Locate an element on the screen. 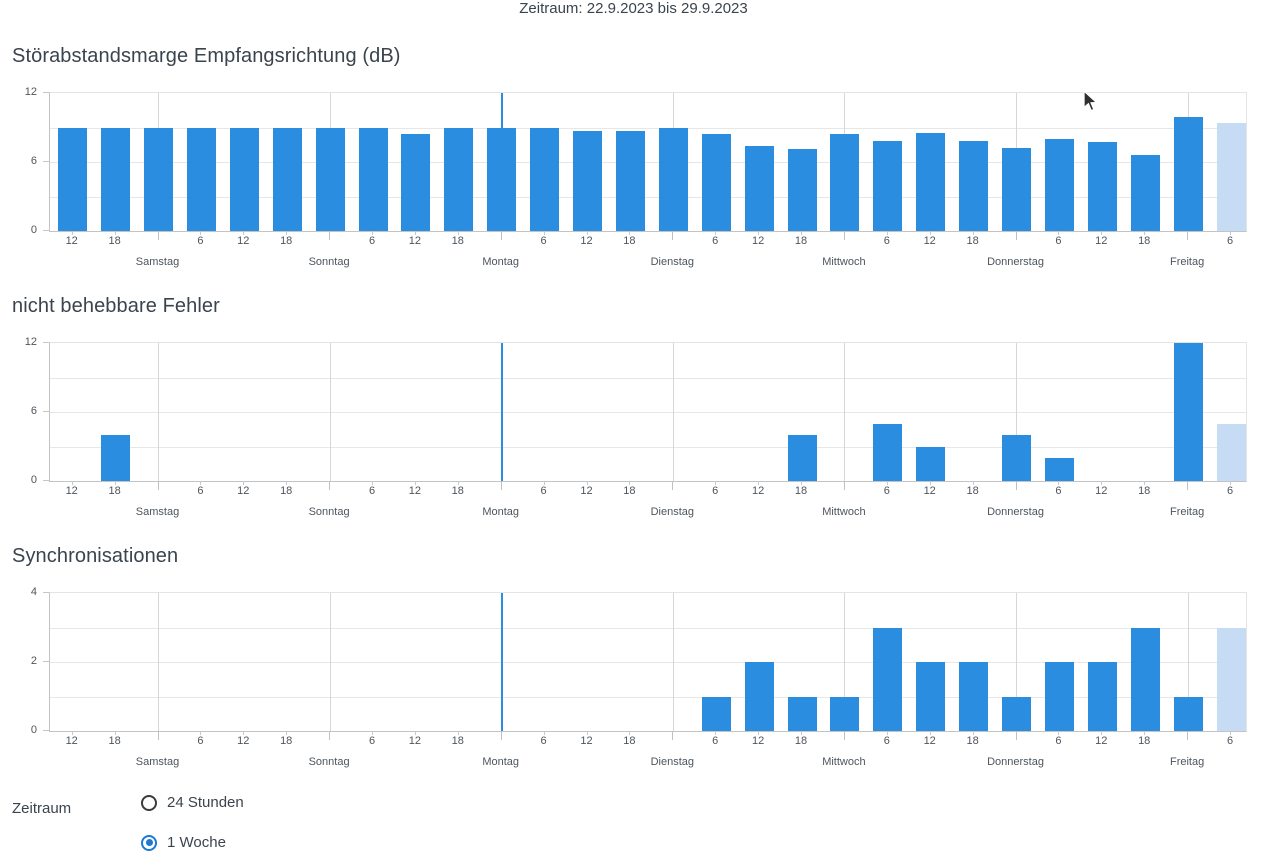 This screenshot has height=856, width=1267. chart-title-stoerabstandsmarge: Störabstandsmarge Empfangsrichtung (dB) is located at coordinates (206, 56).